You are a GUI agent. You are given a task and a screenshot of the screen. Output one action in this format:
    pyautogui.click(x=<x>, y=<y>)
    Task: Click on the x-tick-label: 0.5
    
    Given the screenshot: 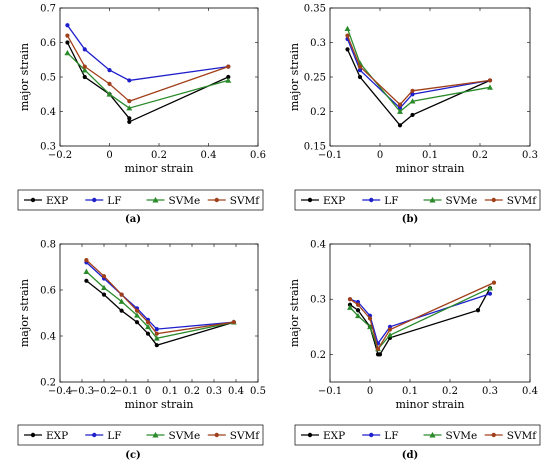 What is the action you would take?
    pyautogui.click(x=258, y=391)
    